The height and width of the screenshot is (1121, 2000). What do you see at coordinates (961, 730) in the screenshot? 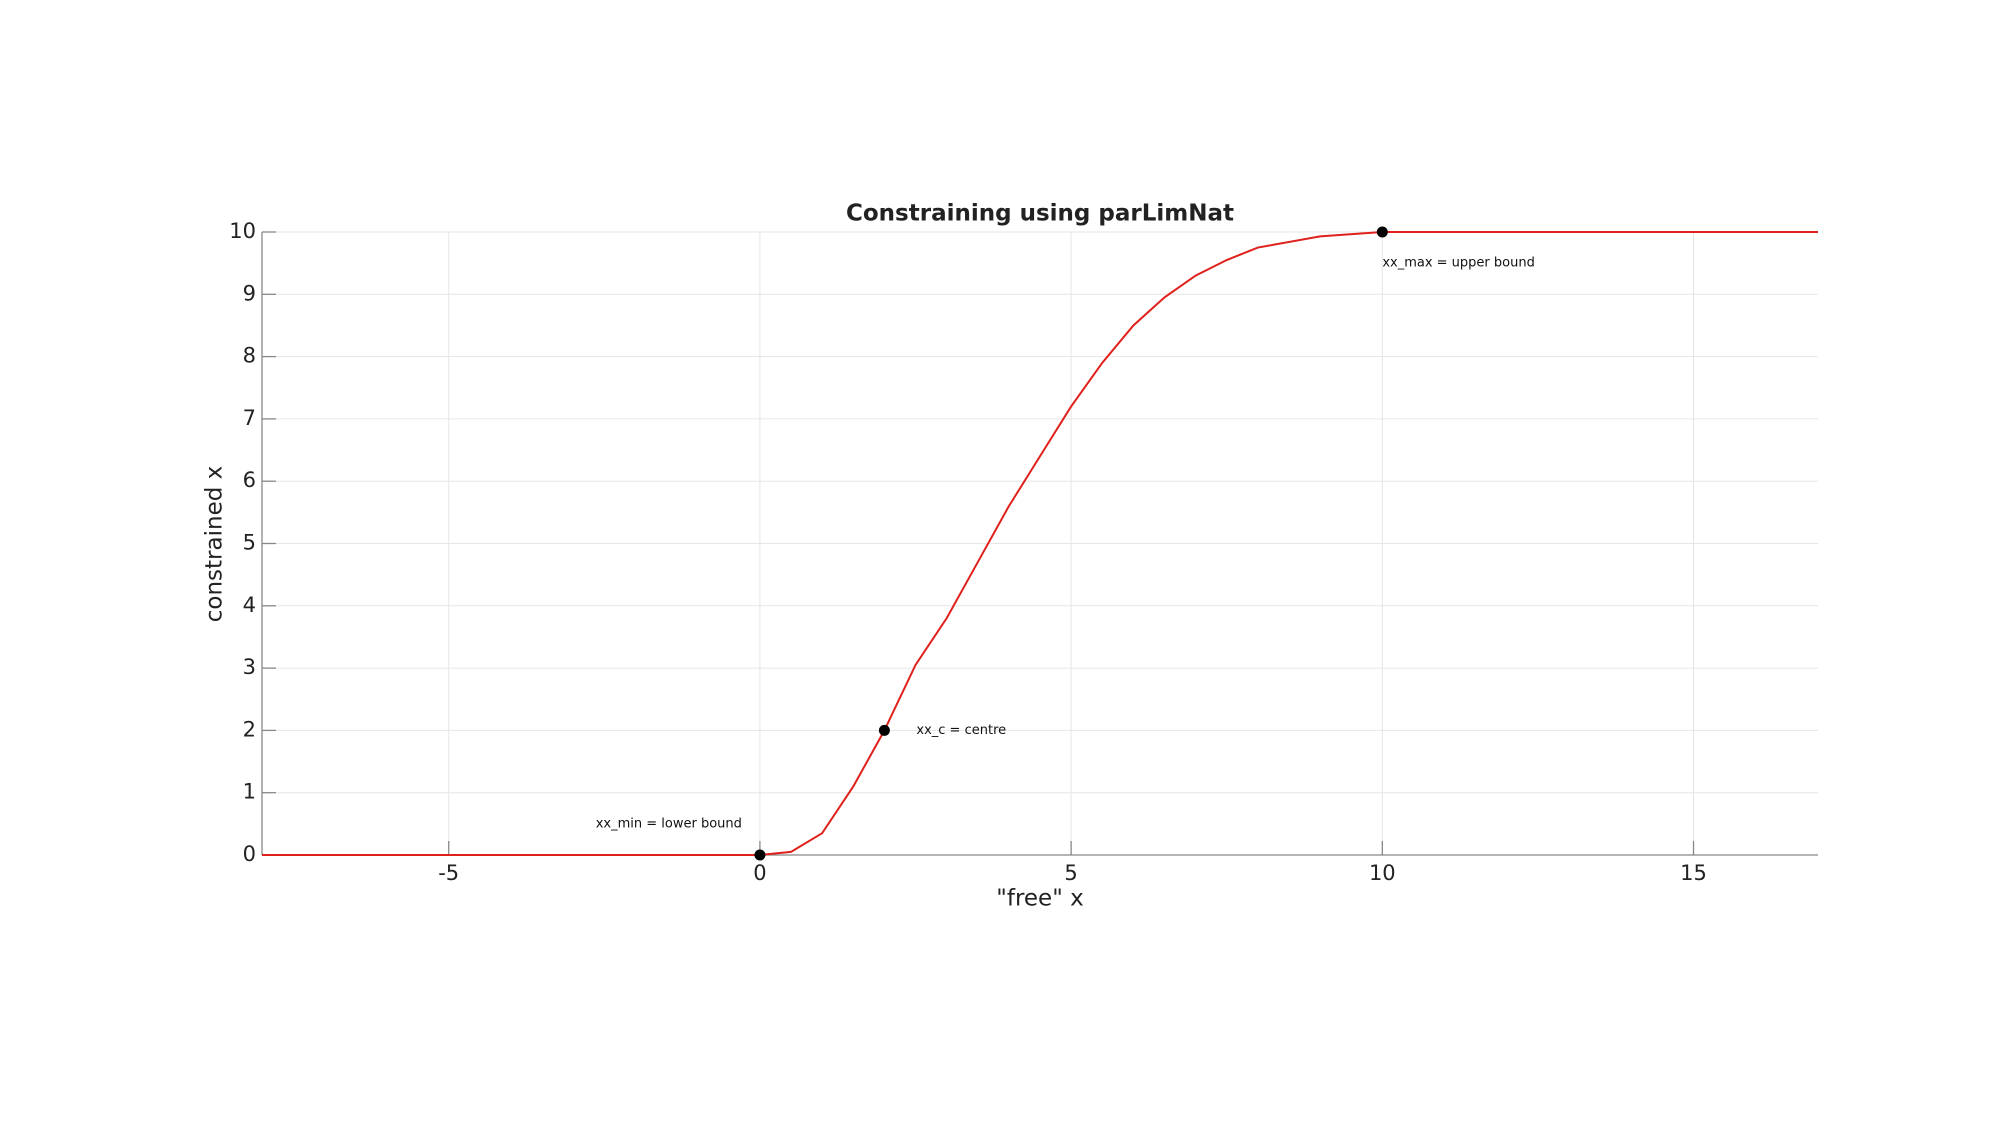
I see `annotation: xx_c = centre` at bounding box center [961, 730].